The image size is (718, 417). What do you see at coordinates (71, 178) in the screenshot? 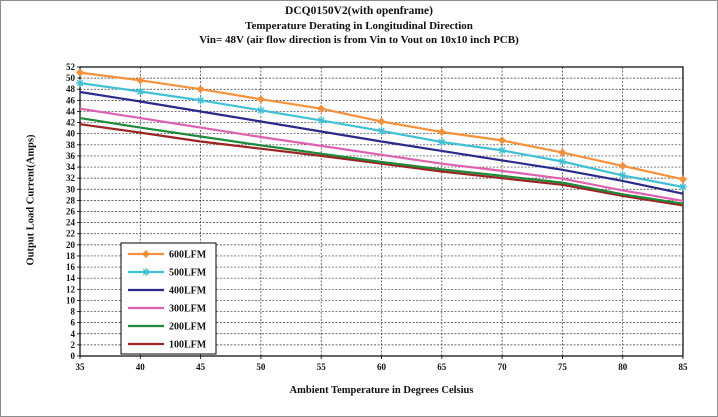
I see `y-tick-label: 32` at bounding box center [71, 178].